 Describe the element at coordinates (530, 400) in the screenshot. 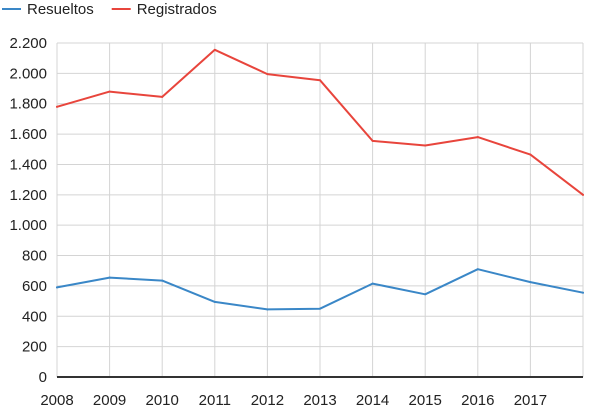

I see `x-tick-label: 2017` at that location.